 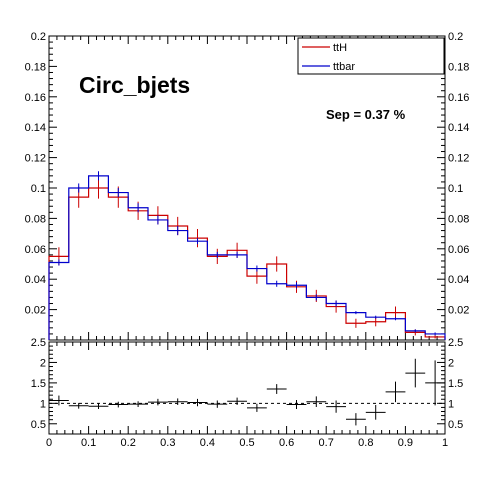 I want to click on ratio-y-labels-right: 0.5 1 1.5 2 2.5, so click(x=455, y=384).